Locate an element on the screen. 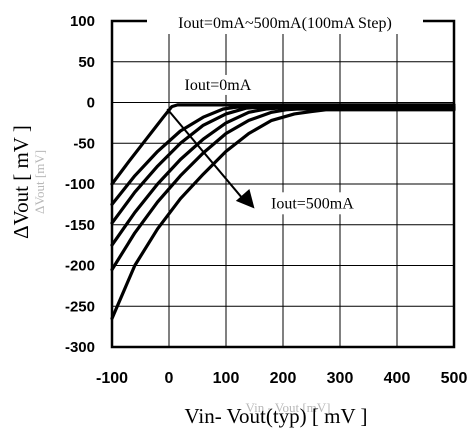  annotation-iout-500ma: Iout=500mA is located at coordinates (312, 203).